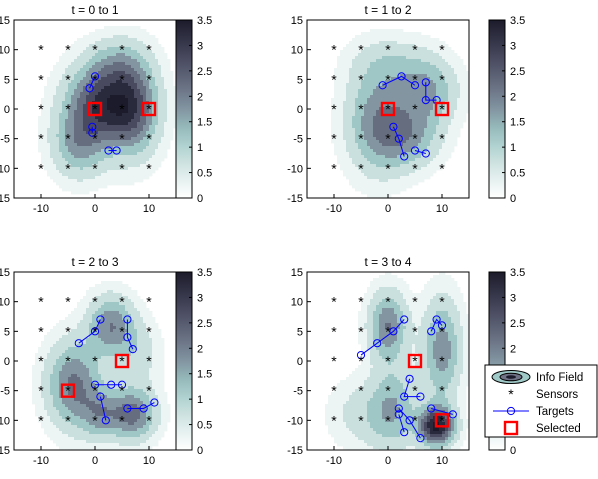  What do you see at coordinates (200, 97) in the screenshot?
I see `colorbar-tick-label: 2` at bounding box center [200, 97].